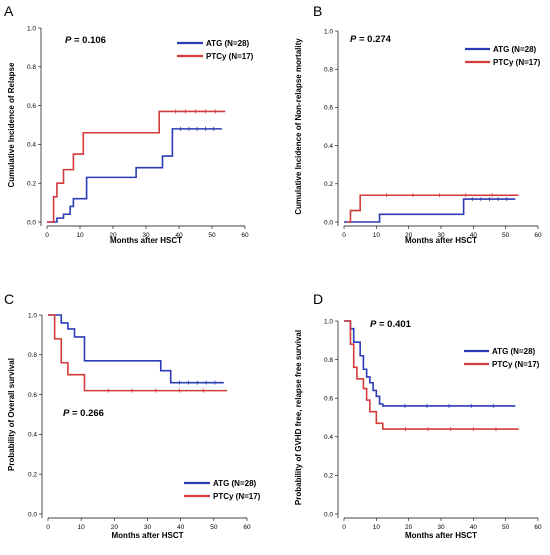  Describe the element at coordinates (317, 11) in the screenshot. I see `panel-letter: B` at that location.